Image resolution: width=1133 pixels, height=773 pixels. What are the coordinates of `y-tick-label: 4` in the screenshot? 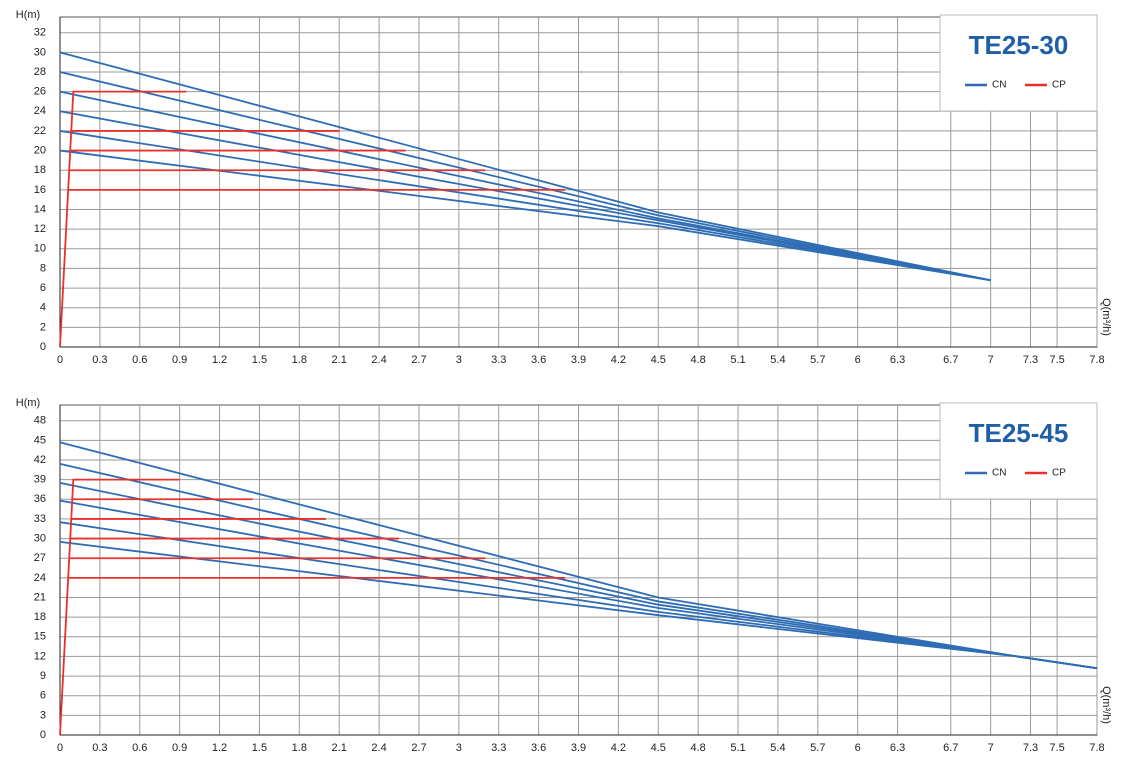 It's located at (43, 308).